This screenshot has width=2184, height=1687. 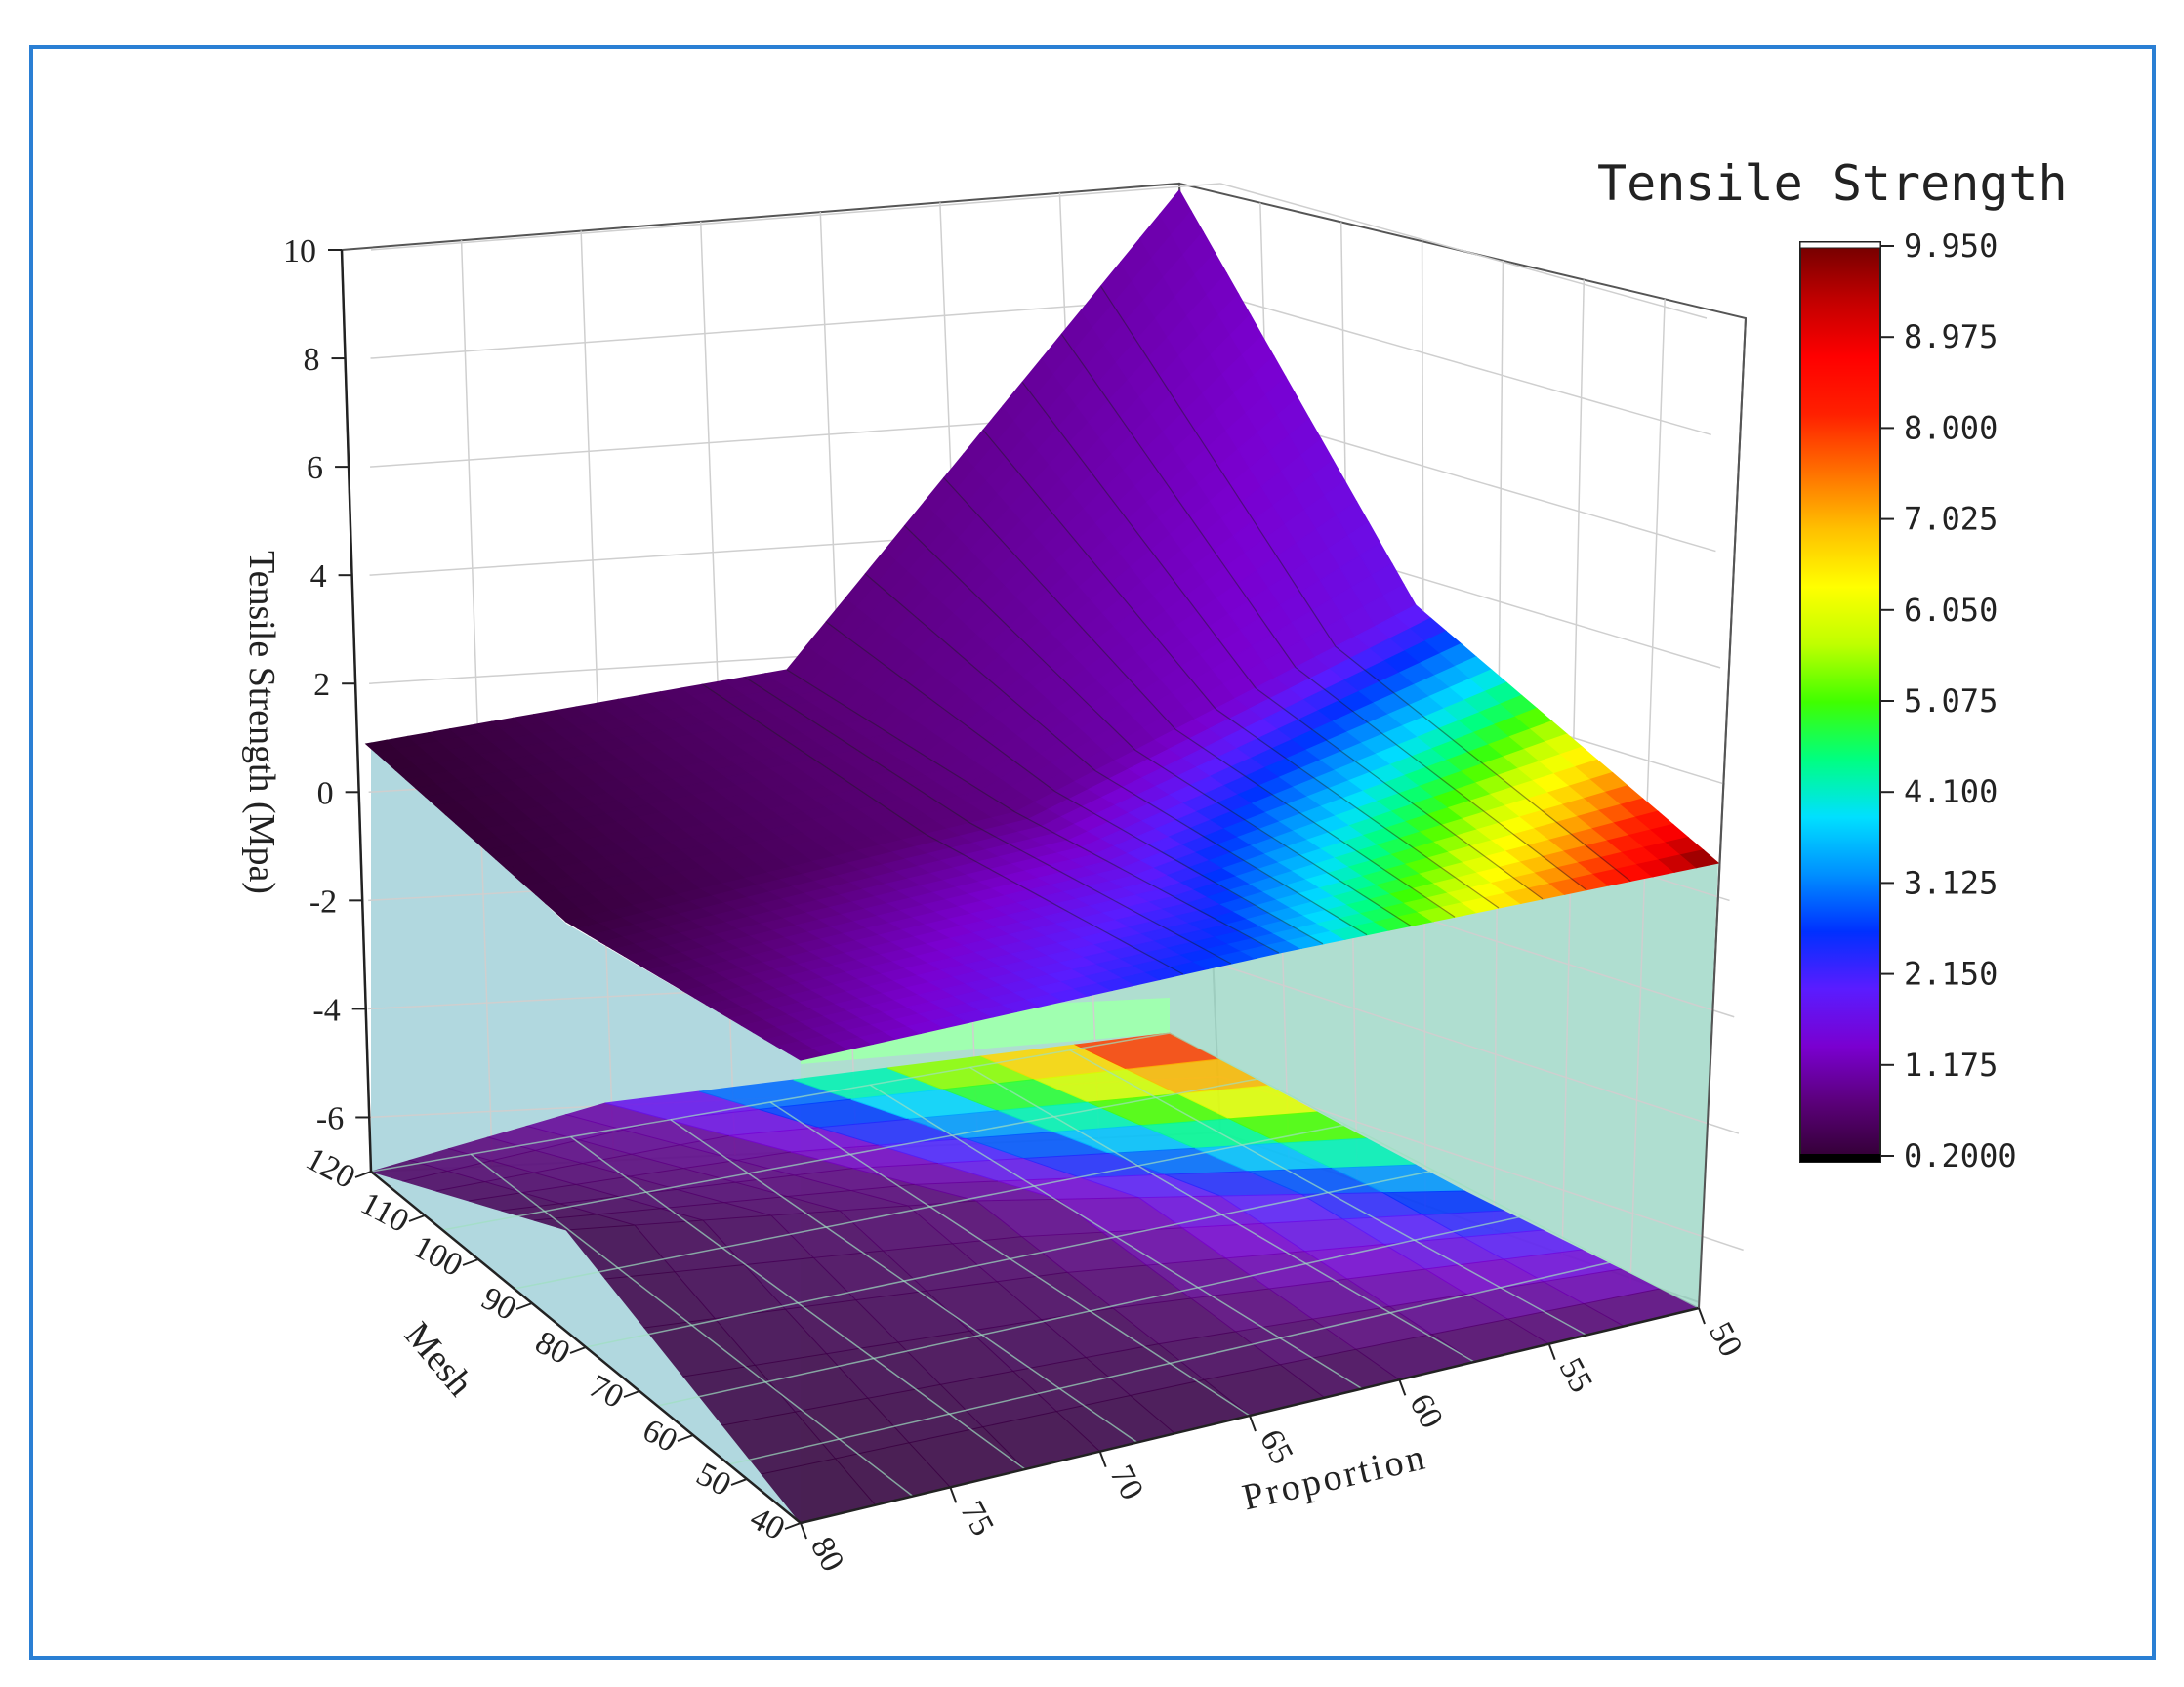 I want to click on right-frame-line, so click(x=1722, y=813).